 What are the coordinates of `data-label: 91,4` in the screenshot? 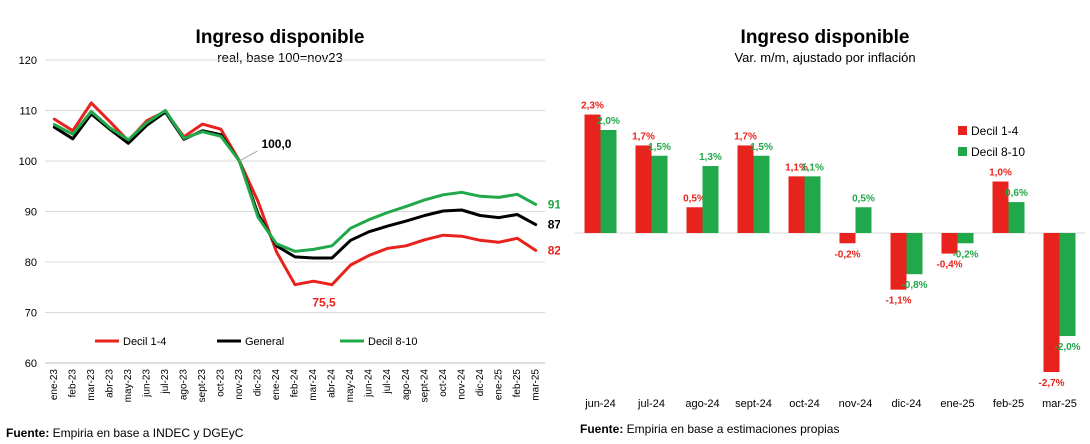 It's located at (554, 204).